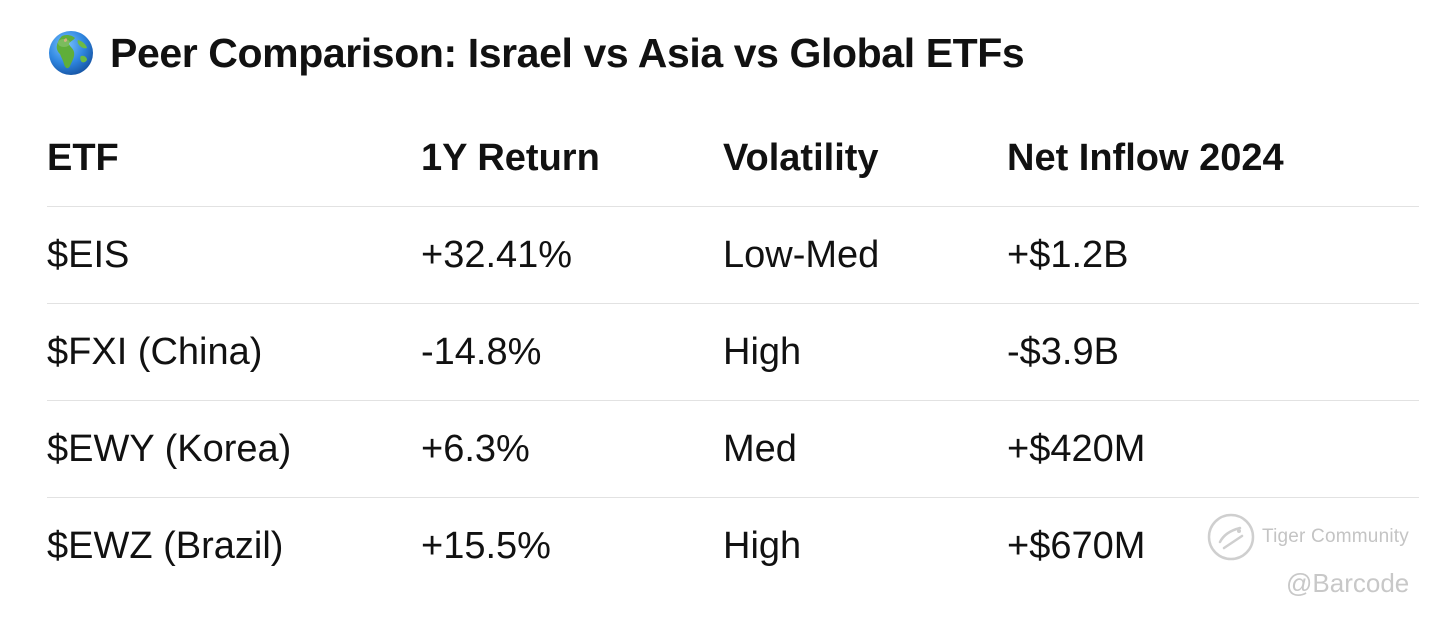 The width and height of the screenshot is (1438, 619). What do you see at coordinates (83, 158) in the screenshot?
I see `column-header-etf: ETF` at bounding box center [83, 158].